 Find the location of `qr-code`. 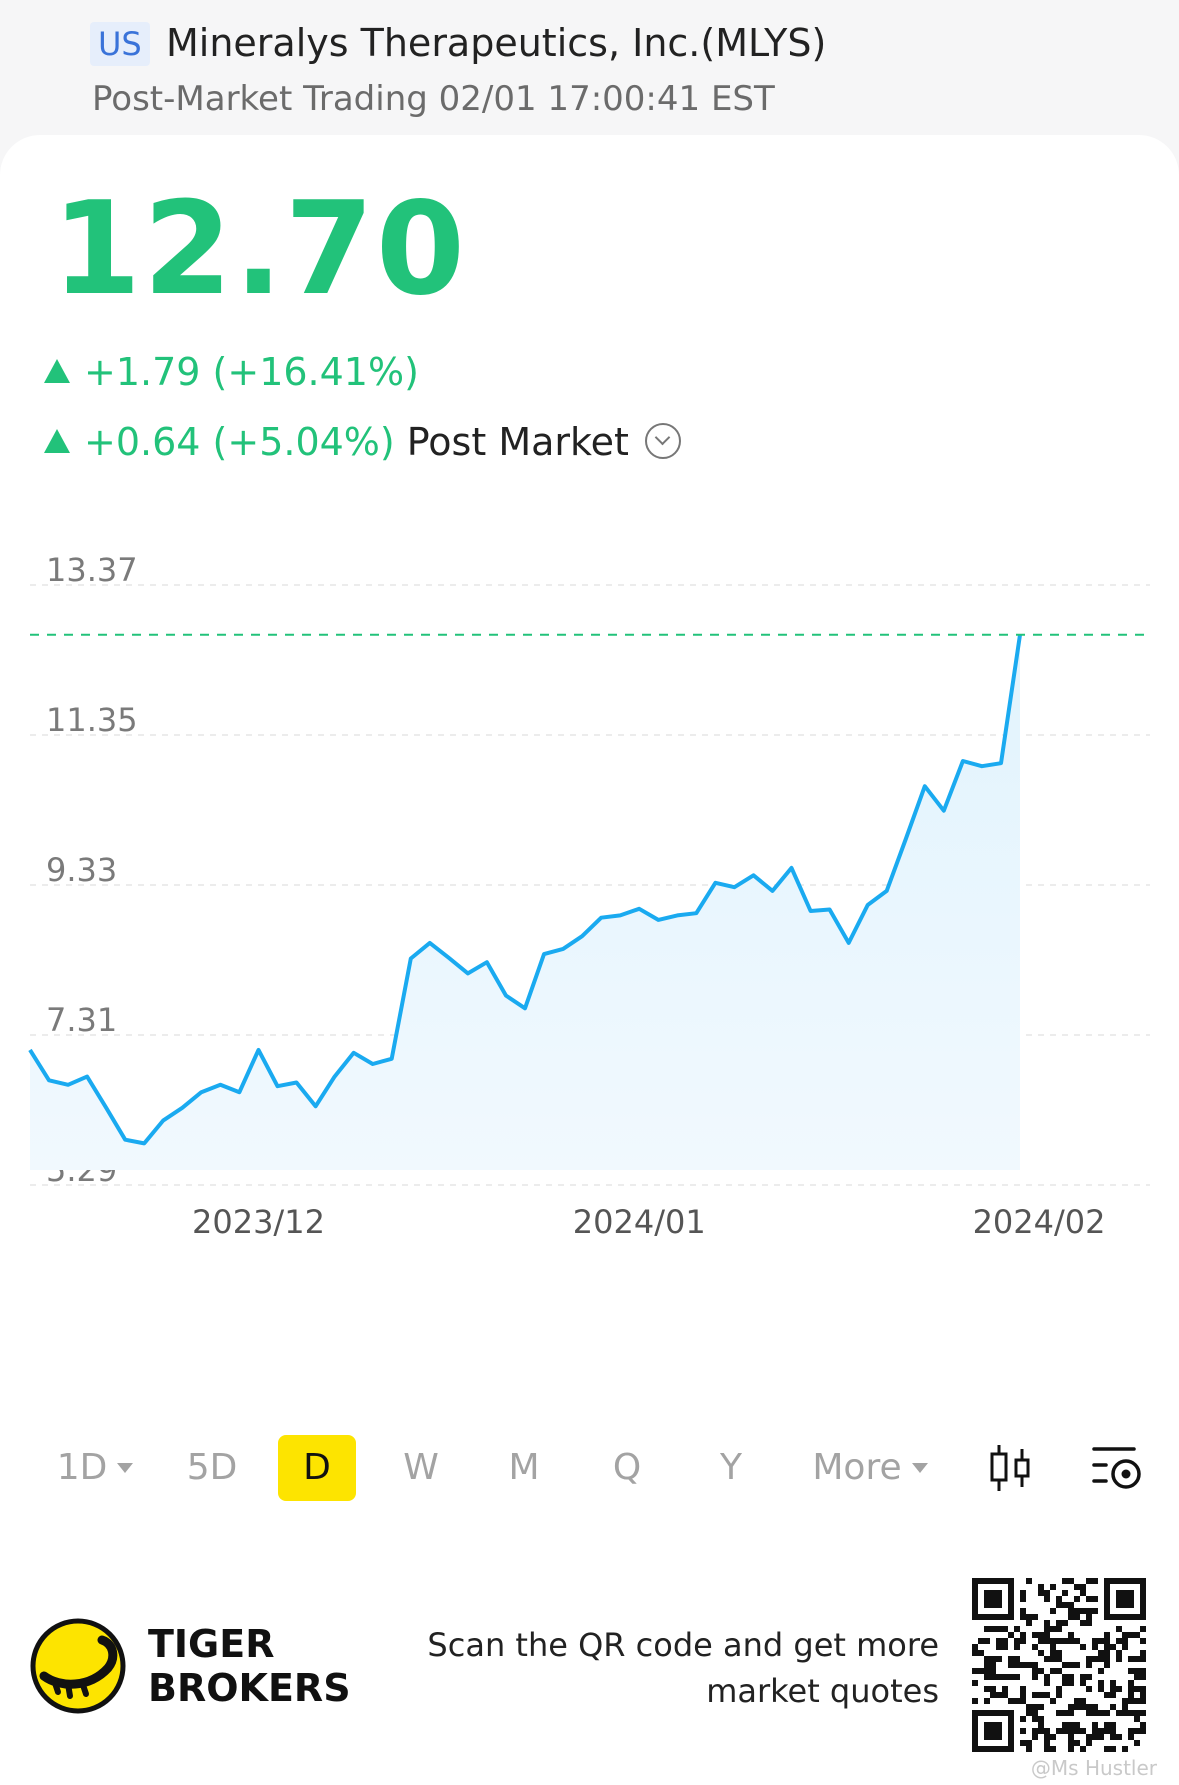

qr-code is located at coordinates (1059, 1665).